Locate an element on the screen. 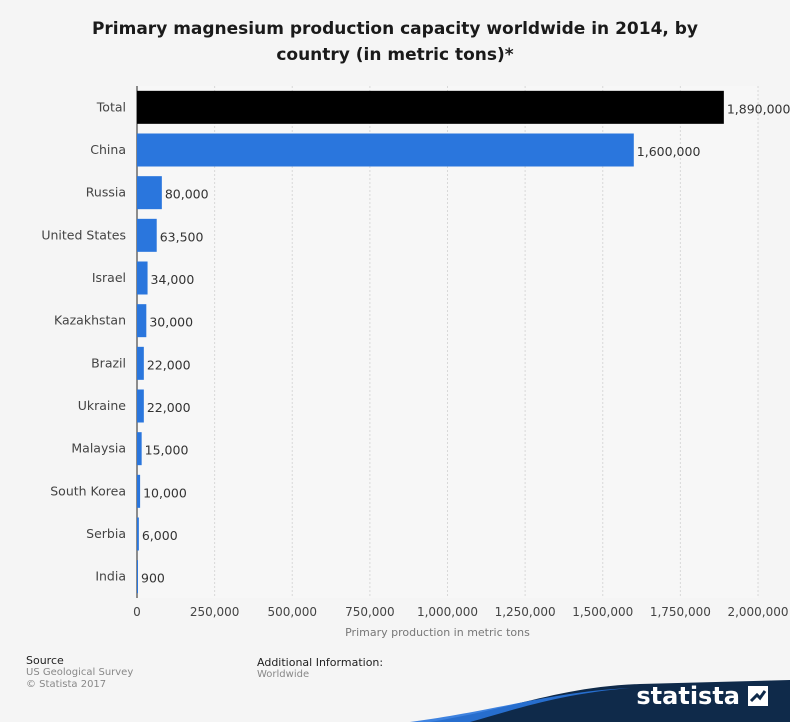 Image resolution: width=790 pixels, height=722 pixels. x-tick-label: 1,750,000 is located at coordinates (680, 612).